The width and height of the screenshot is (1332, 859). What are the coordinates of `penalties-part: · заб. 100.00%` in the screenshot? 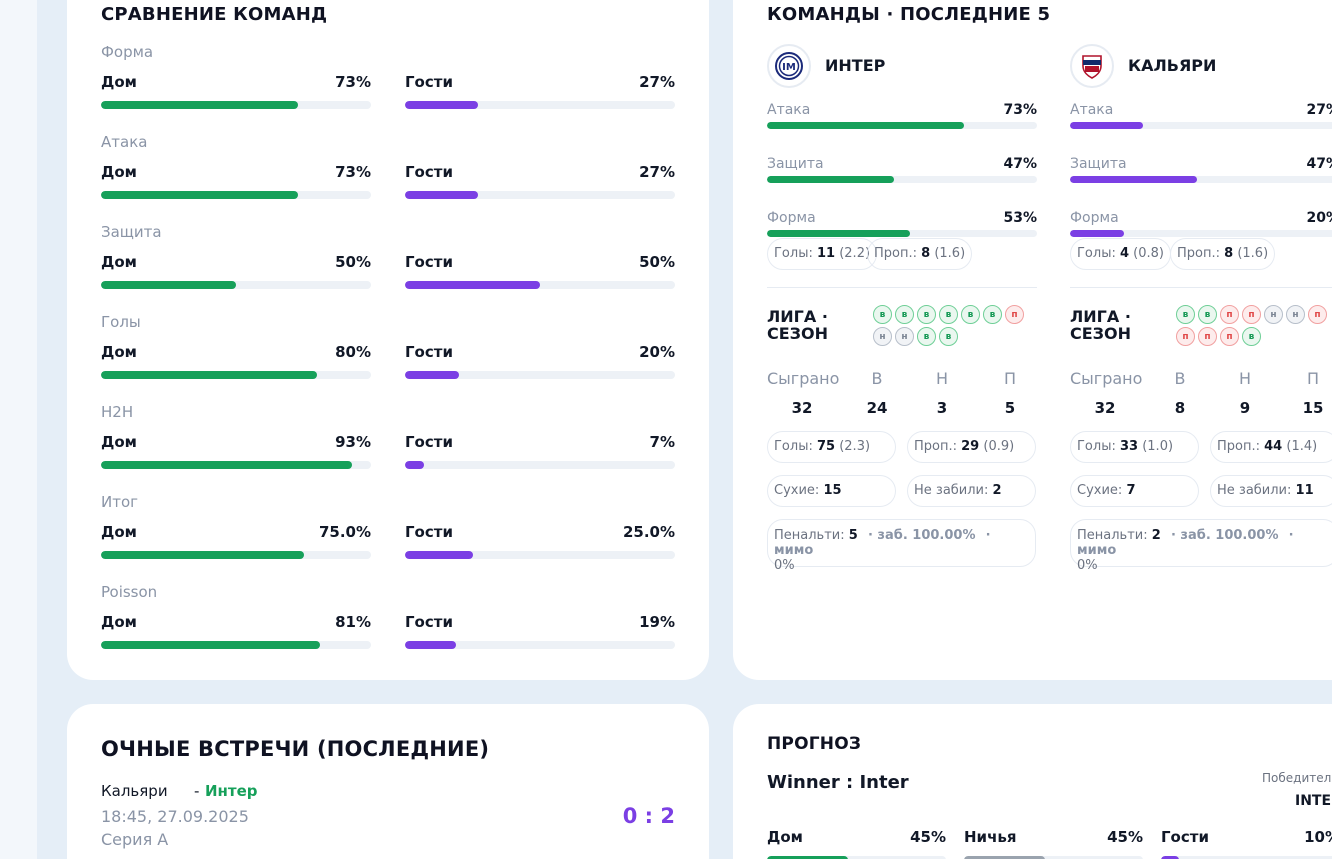 It's located at (921, 535).